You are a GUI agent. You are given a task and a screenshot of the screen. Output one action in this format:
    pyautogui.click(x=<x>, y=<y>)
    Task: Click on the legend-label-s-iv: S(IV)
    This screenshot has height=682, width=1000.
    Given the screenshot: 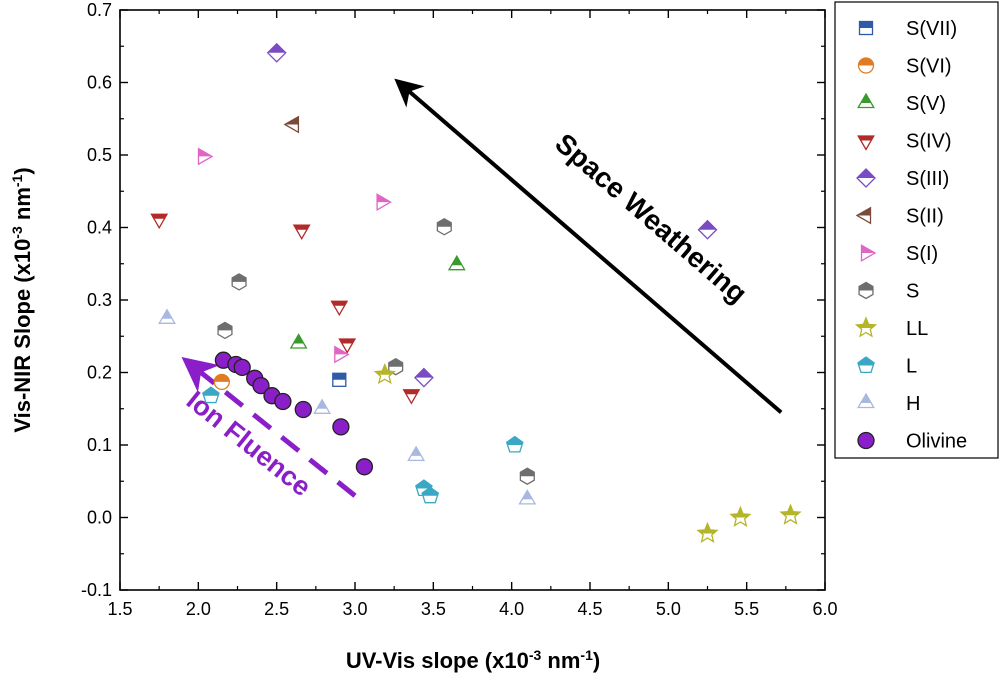 What is the action you would take?
    pyautogui.click(x=929, y=142)
    